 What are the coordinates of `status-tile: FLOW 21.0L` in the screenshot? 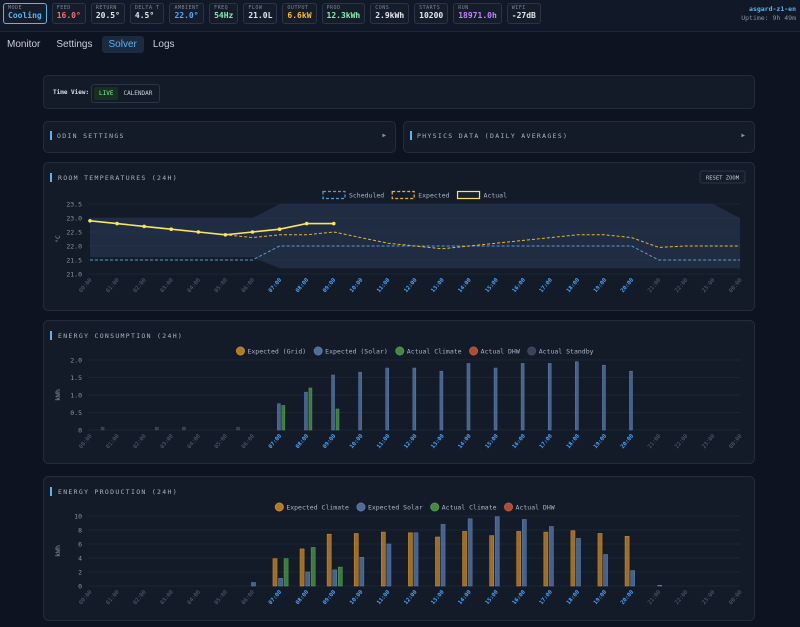 It's located at (260, 13).